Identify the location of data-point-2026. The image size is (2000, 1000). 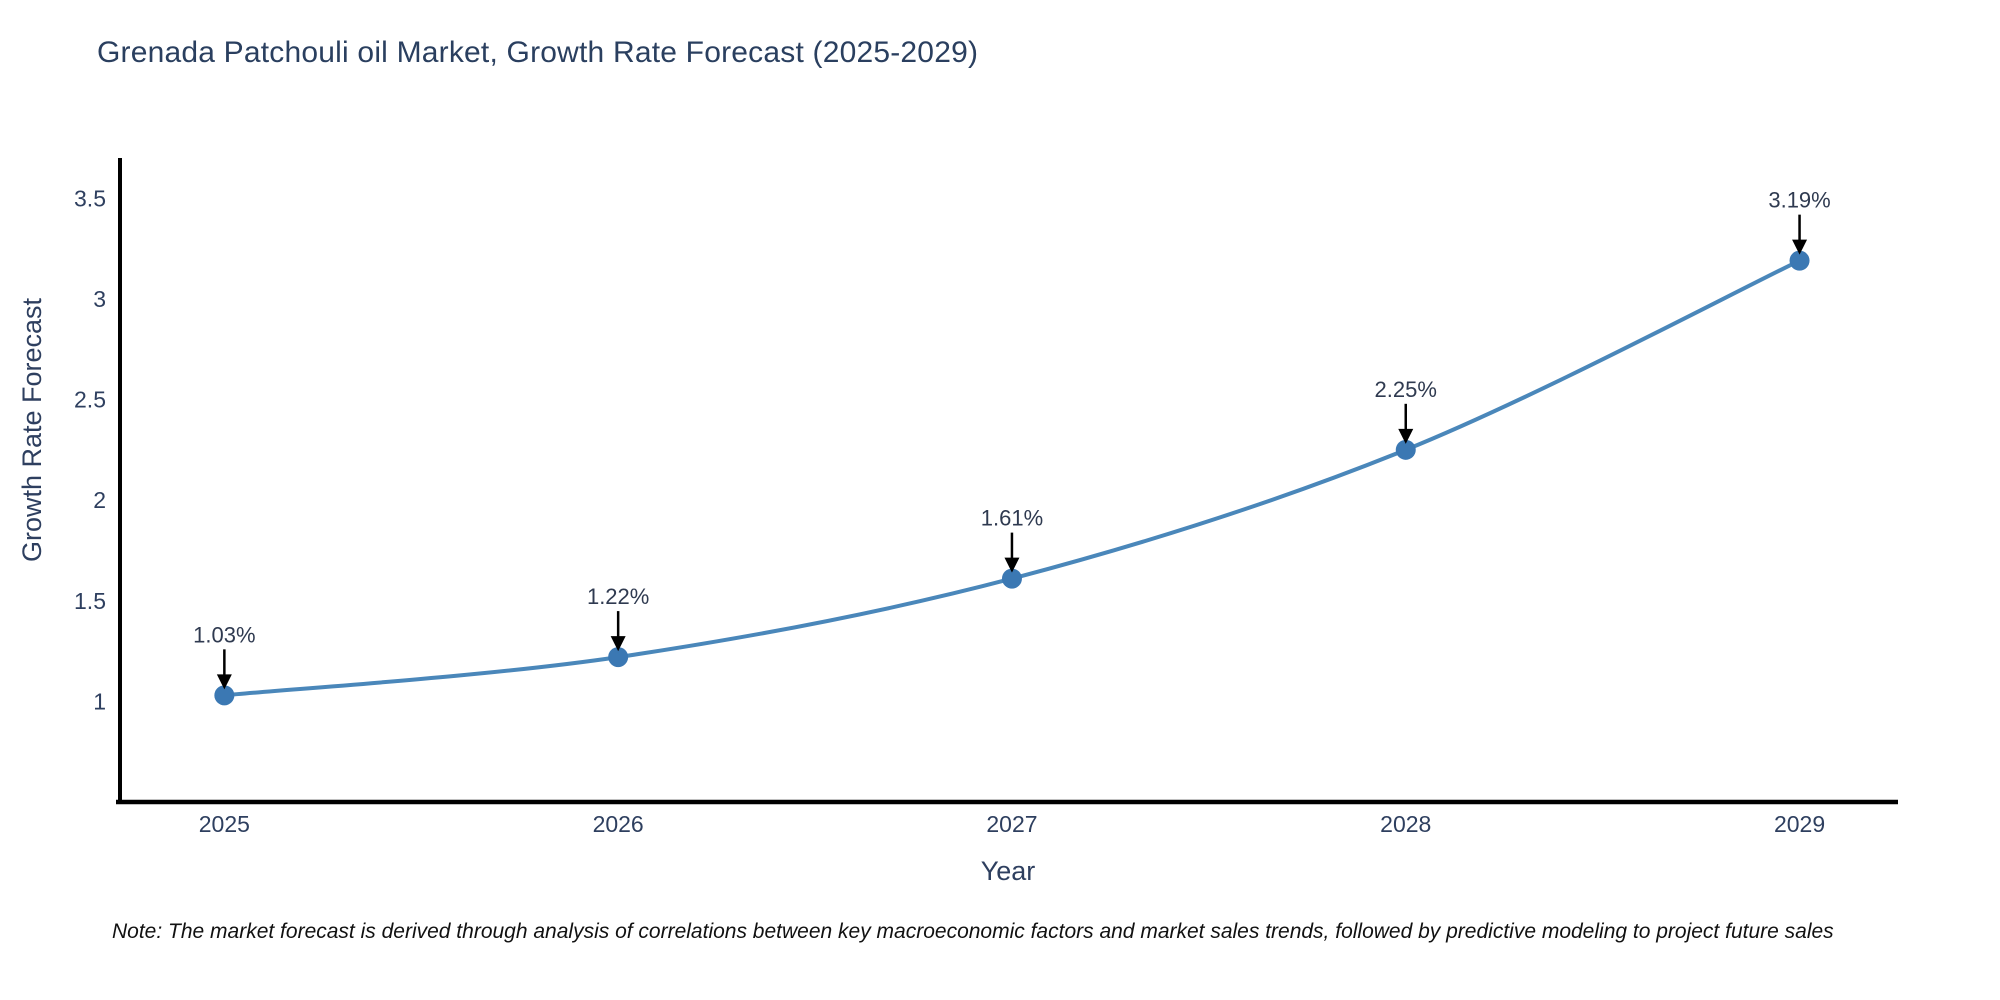
(618, 657).